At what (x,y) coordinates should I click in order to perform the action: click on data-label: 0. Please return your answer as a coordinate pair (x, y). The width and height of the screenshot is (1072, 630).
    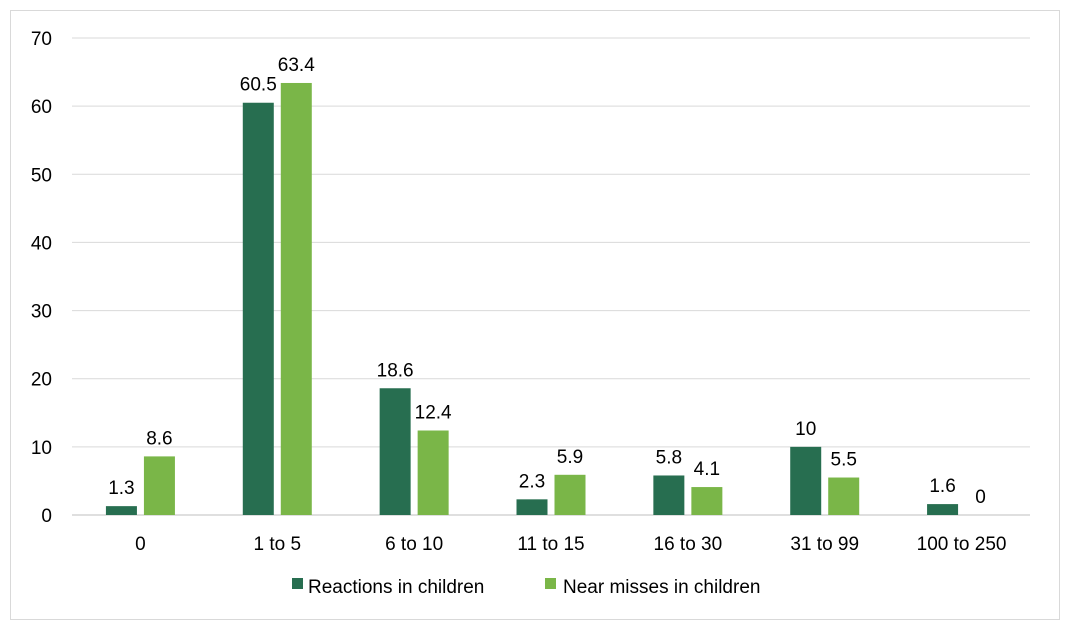
    Looking at the image, I should click on (980, 497).